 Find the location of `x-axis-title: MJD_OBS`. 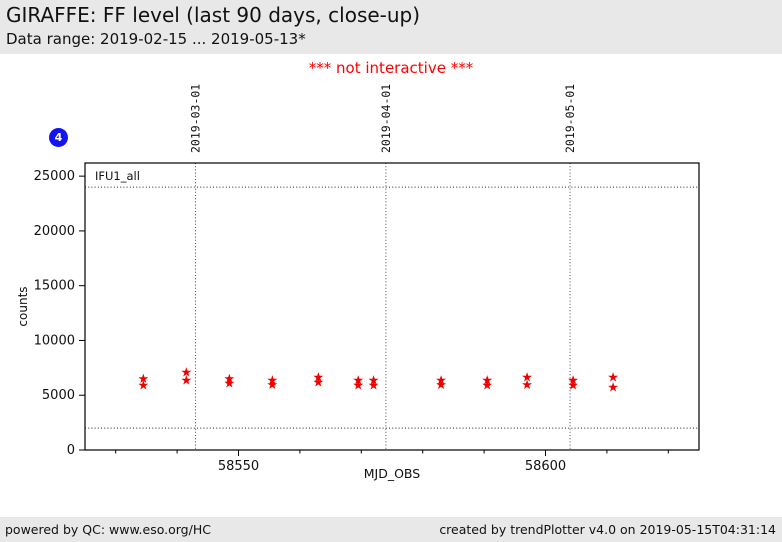

x-axis-title: MJD_OBS is located at coordinates (392, 473).